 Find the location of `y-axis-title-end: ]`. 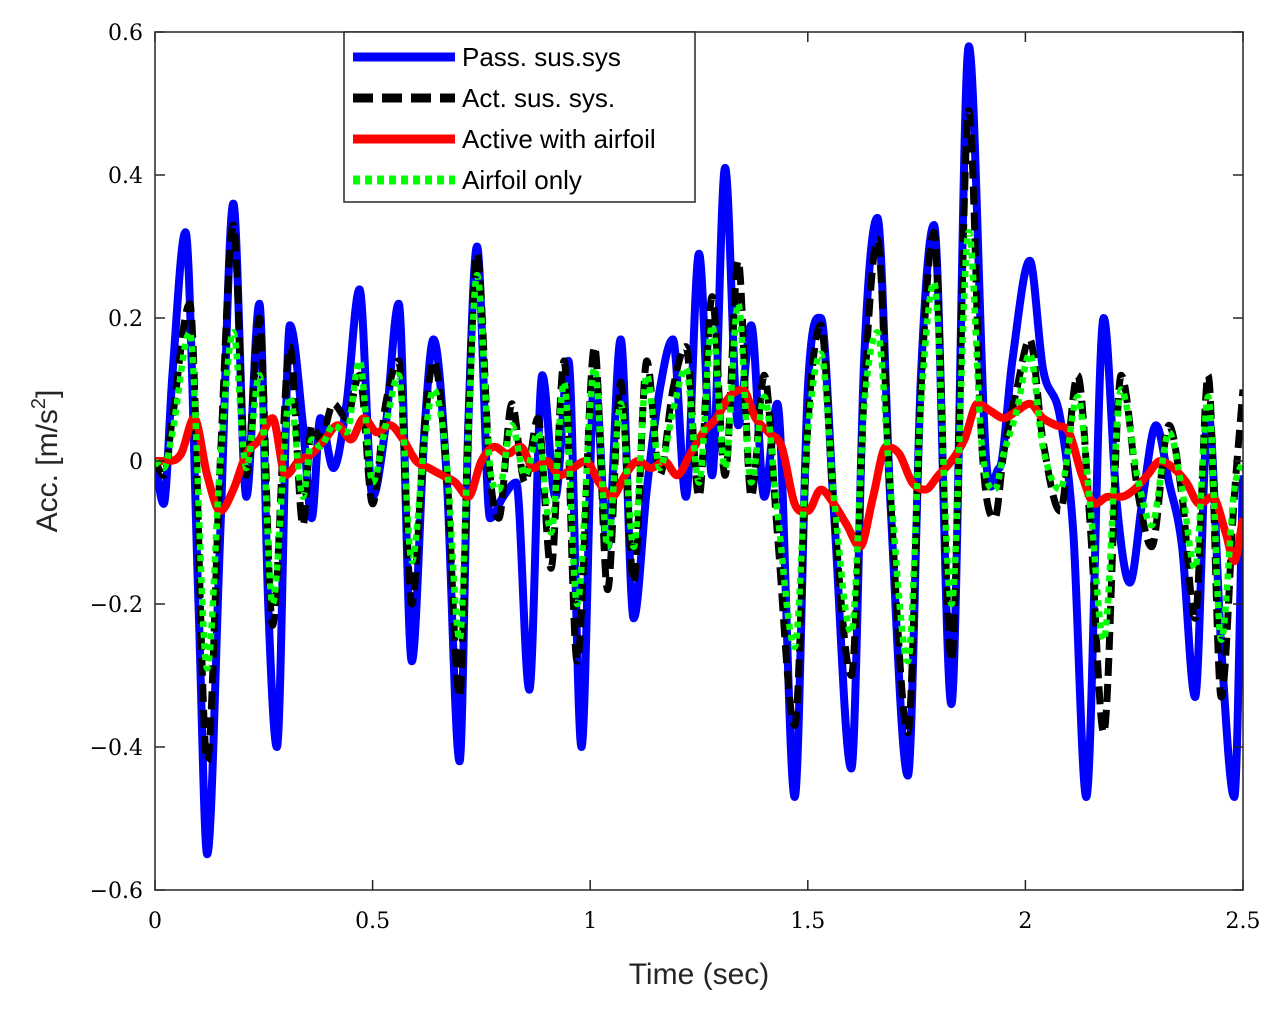

y-axis-title-end: ] is located at coordinates (47, 394).